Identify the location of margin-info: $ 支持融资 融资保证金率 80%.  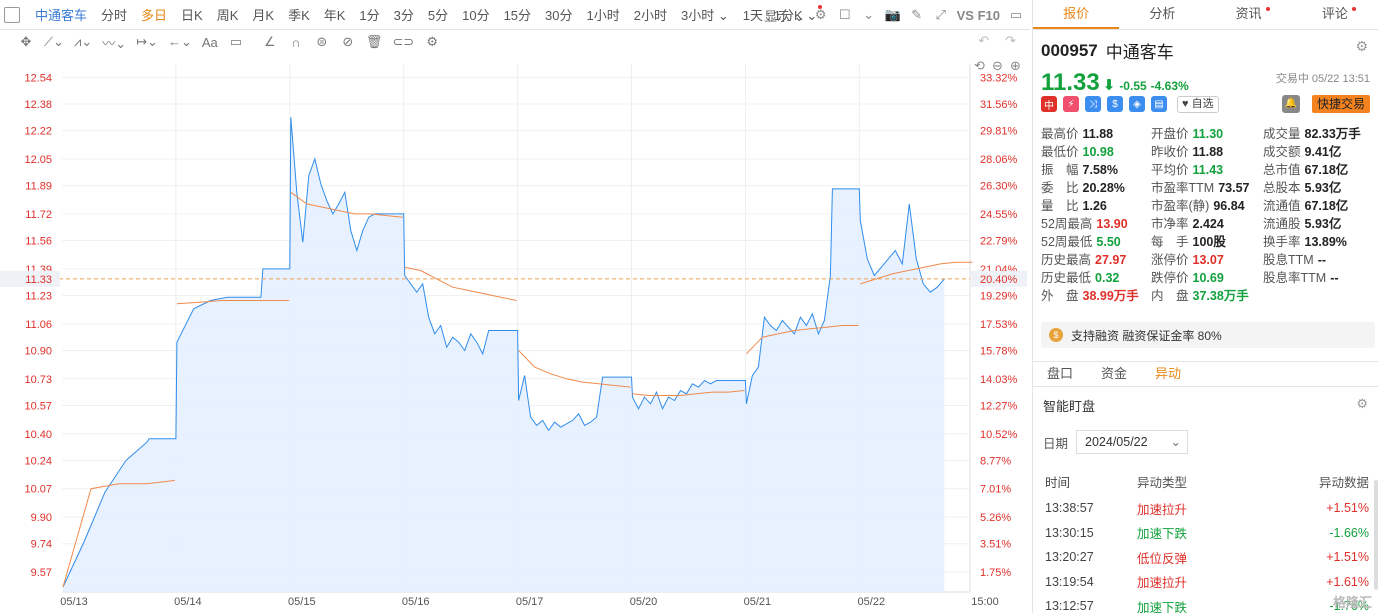
(1208, 335).